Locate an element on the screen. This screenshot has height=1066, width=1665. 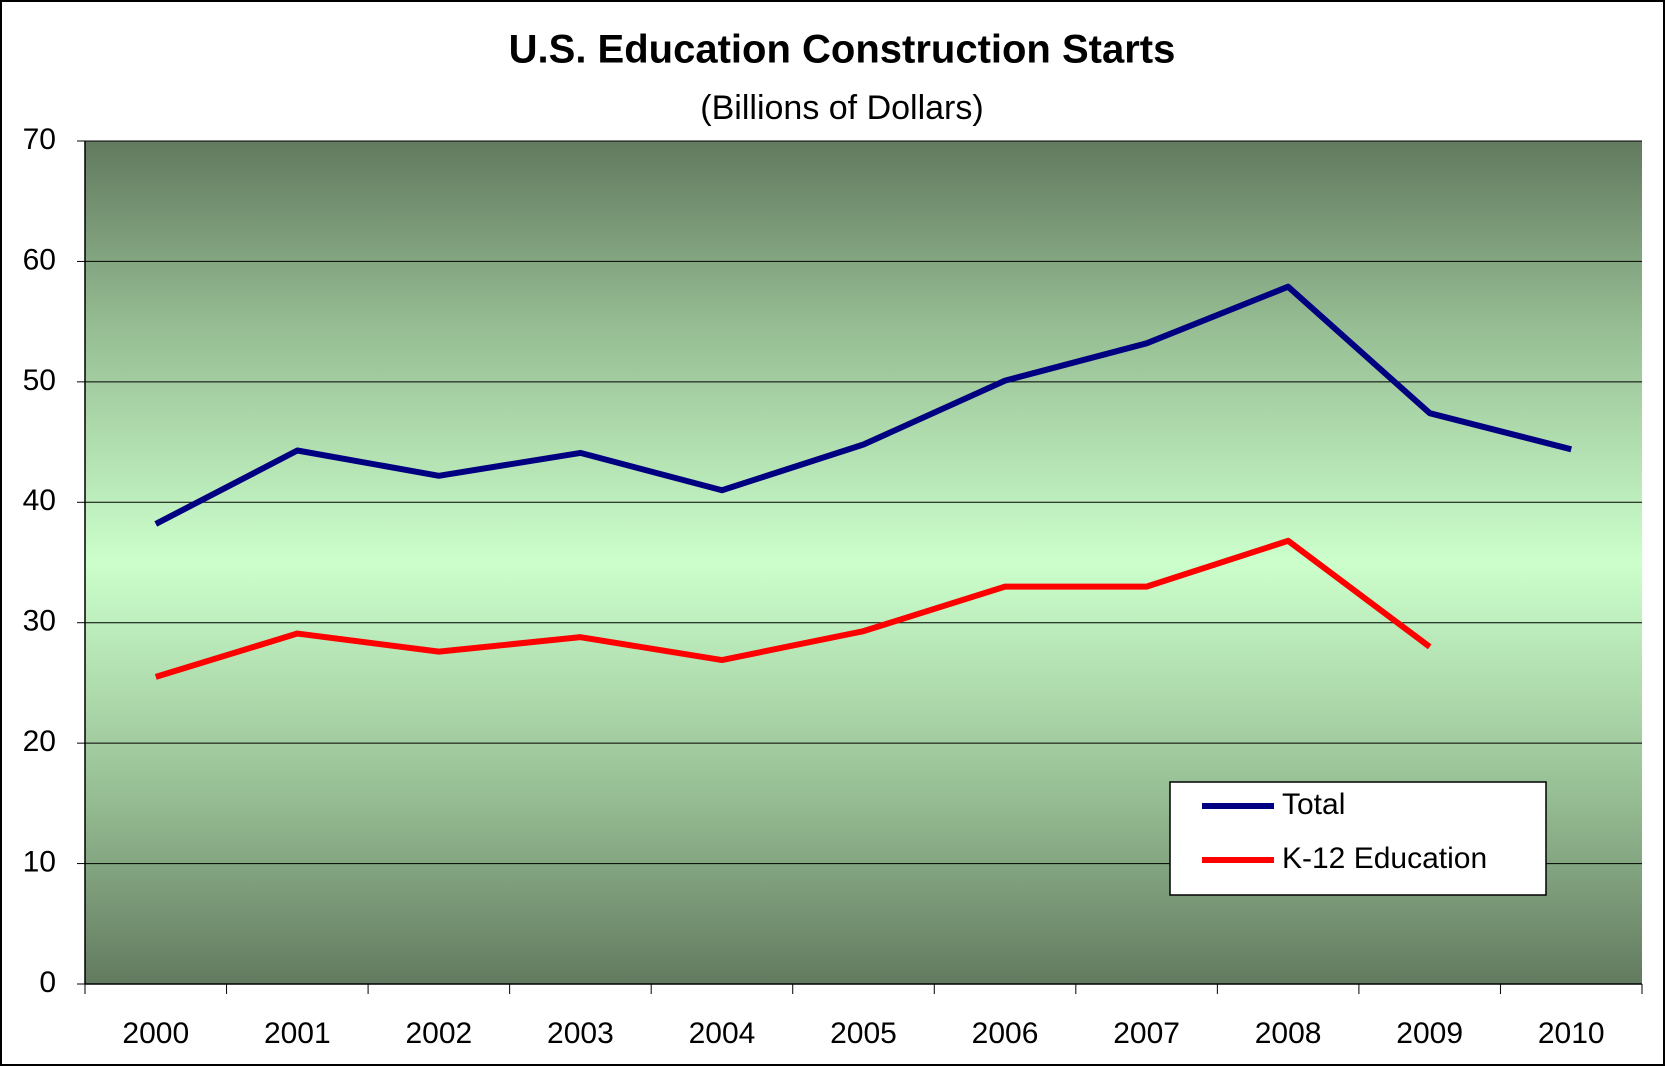
x-tick-label: 2008 is located at coordinates (1288, 1033).